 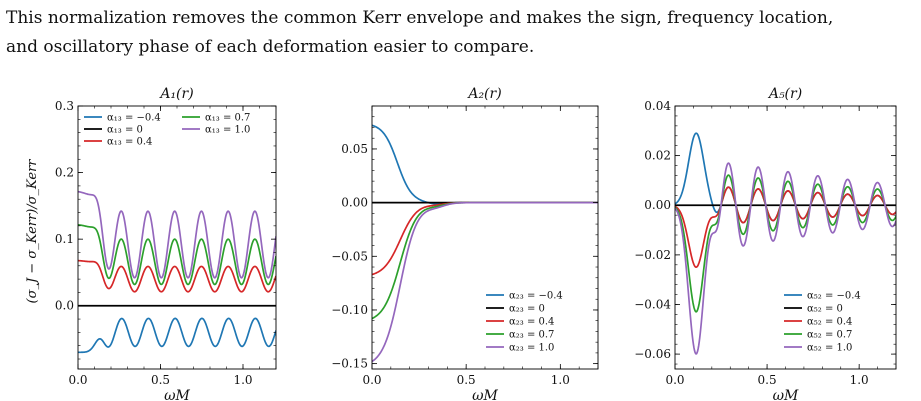 I want to click on y-tick-label: −0.06, so click(x=652, y=354).